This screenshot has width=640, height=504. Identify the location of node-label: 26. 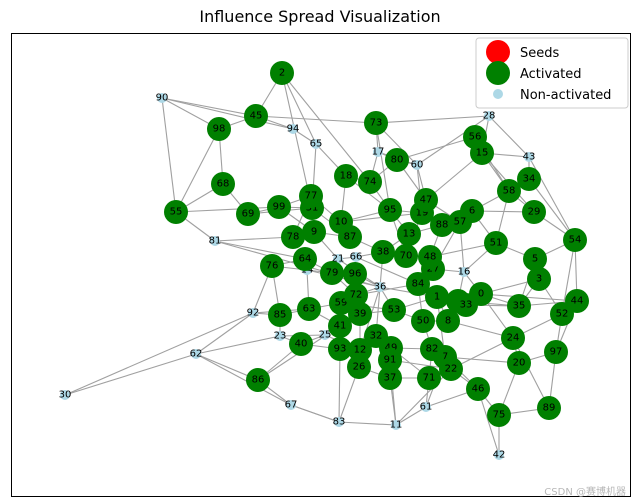
(359, 367).